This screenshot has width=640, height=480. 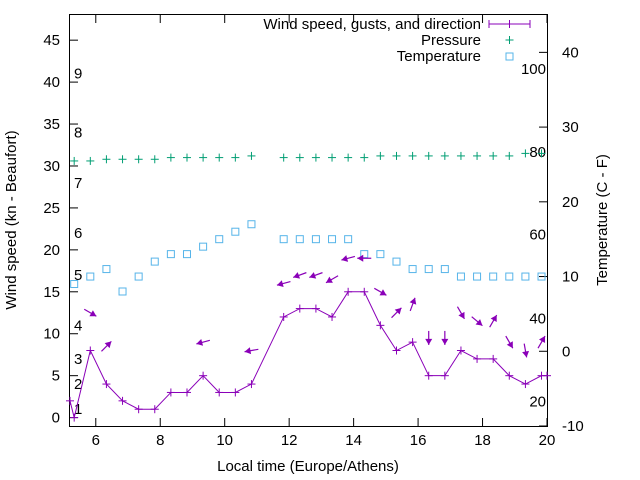 I want to click on y-tick-label-left: 40, so click(x=51, y=82).